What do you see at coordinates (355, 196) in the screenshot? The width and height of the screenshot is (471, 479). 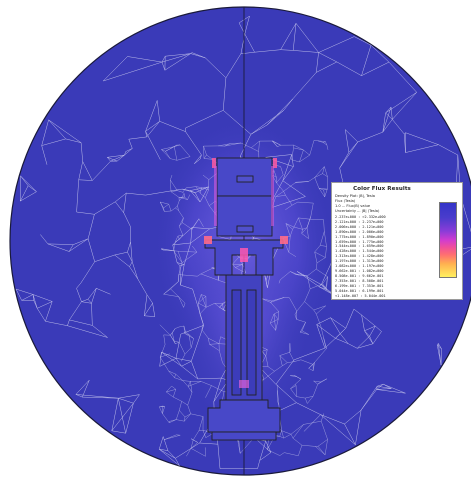 I see `legend-meta-line: Density Plot: |B|, Tesla` at bounding box center [355, 196].